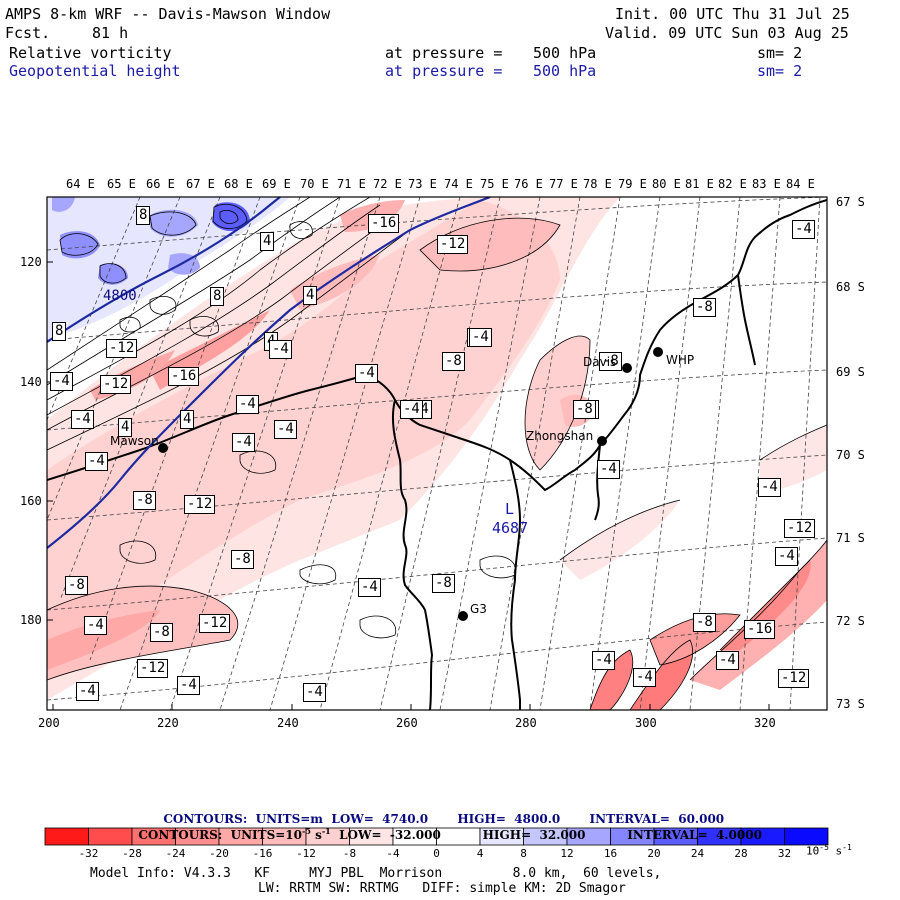 This screenshot has height=900, width=900. What do you see at coordinates (288, 723) in the screenshot?
I see `x-axis-label: 240` at bounding box center [288, 723].